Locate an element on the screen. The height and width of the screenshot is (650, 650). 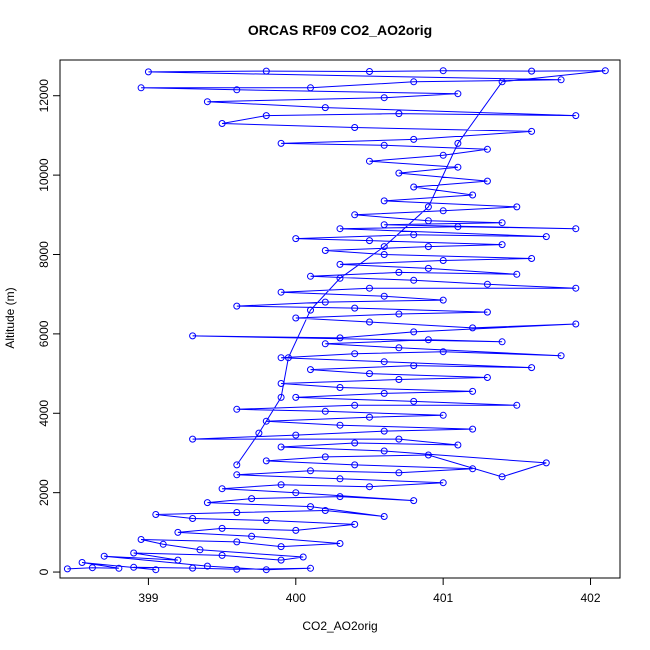
x-axis: 399 400 401 402 is located at coordinates (369, 591).